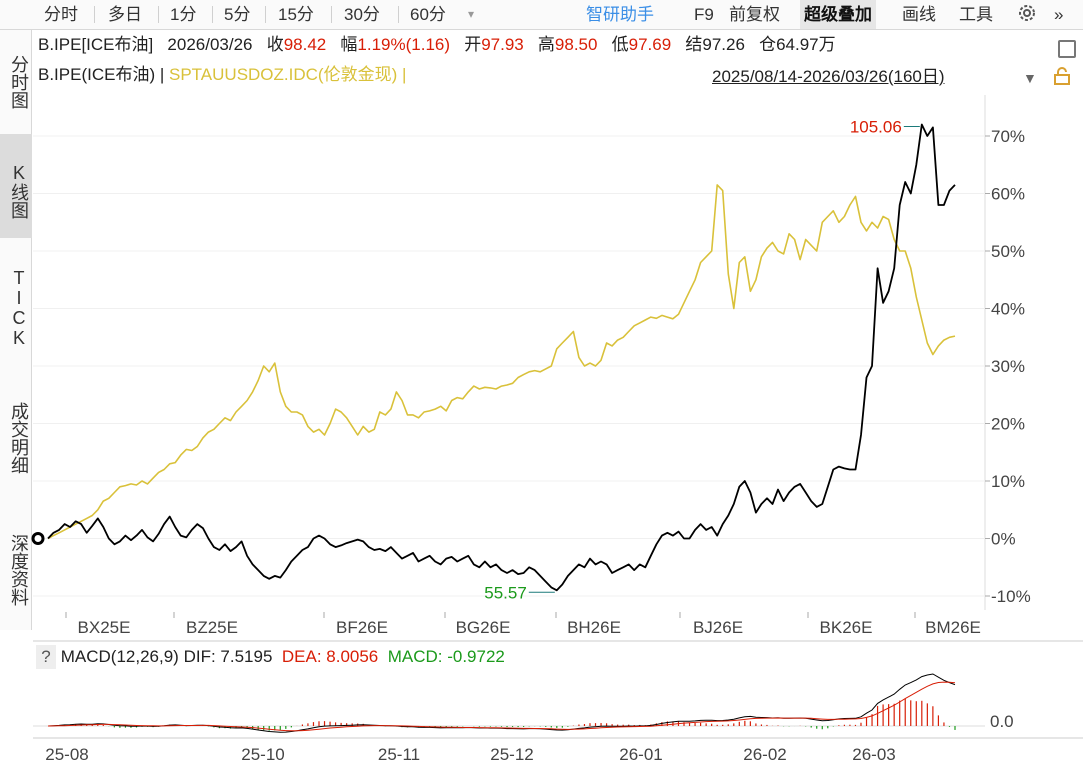  What do you see at coordinates (704, 14) in the screenshot?
I see `f9-button: F9` at bounding box center [704, 14].